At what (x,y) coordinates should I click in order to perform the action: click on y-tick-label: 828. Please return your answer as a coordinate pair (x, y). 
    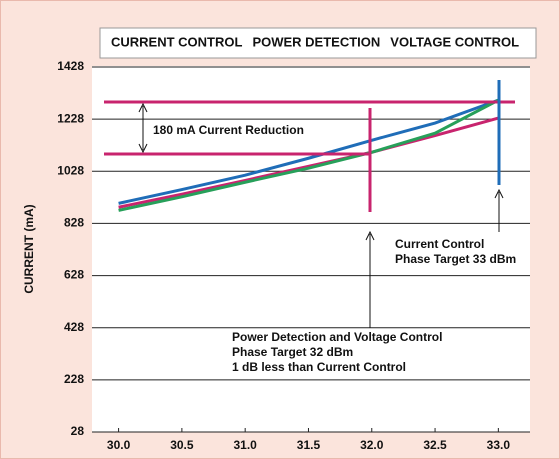
    Looking at the image, I should click on (74, 223).